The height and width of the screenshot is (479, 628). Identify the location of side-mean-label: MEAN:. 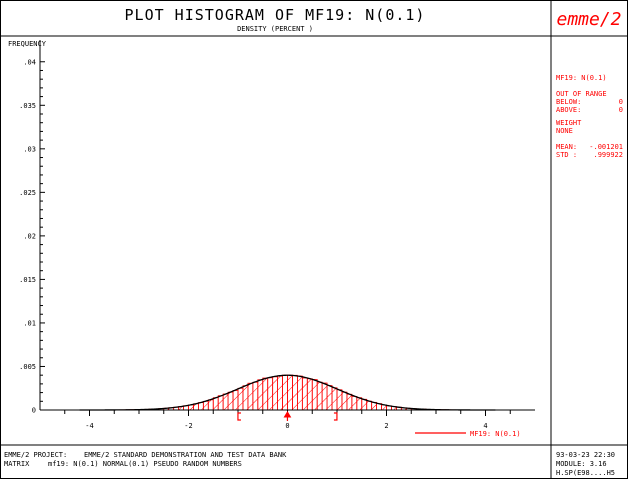
(566, 147).